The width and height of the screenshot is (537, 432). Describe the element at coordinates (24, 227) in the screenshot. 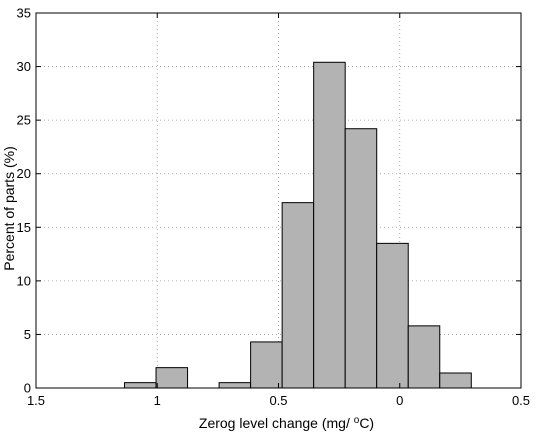

I see `y-tick-label: 15` at that location.